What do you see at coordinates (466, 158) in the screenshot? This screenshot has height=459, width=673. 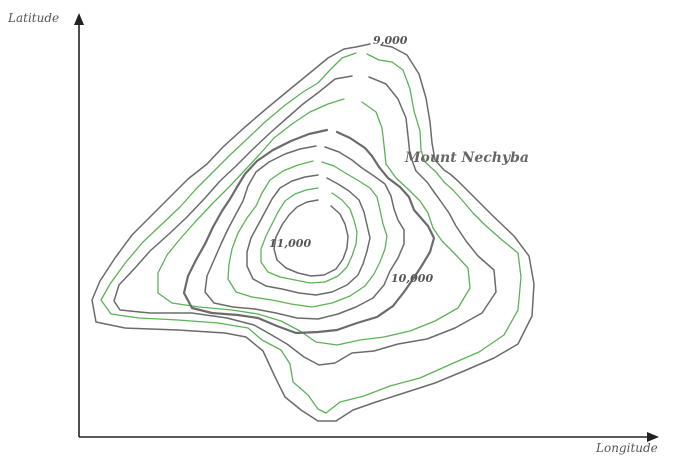 I see `peak-name-label: Mount Nechyba` at bounding box center [466, 158].